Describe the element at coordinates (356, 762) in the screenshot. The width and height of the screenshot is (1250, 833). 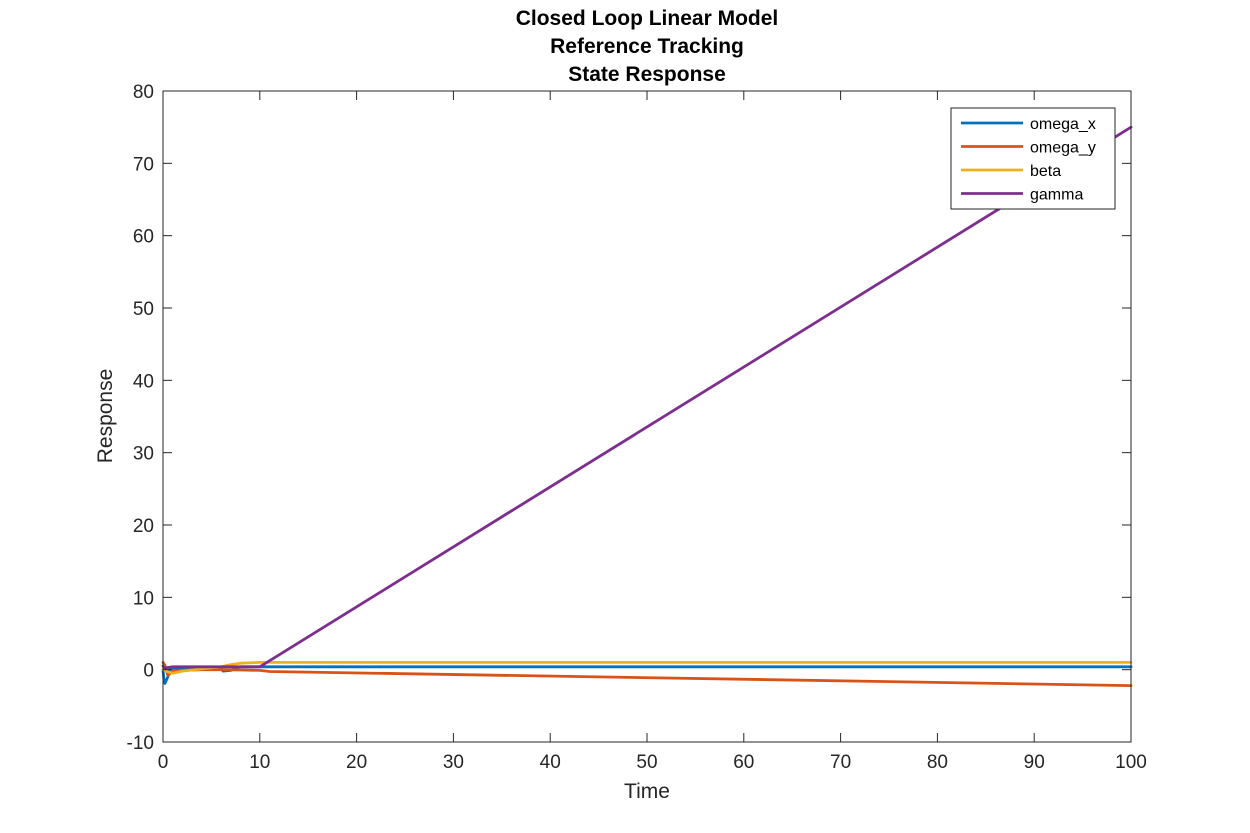
I see `x-tick-label: 20` at that location.